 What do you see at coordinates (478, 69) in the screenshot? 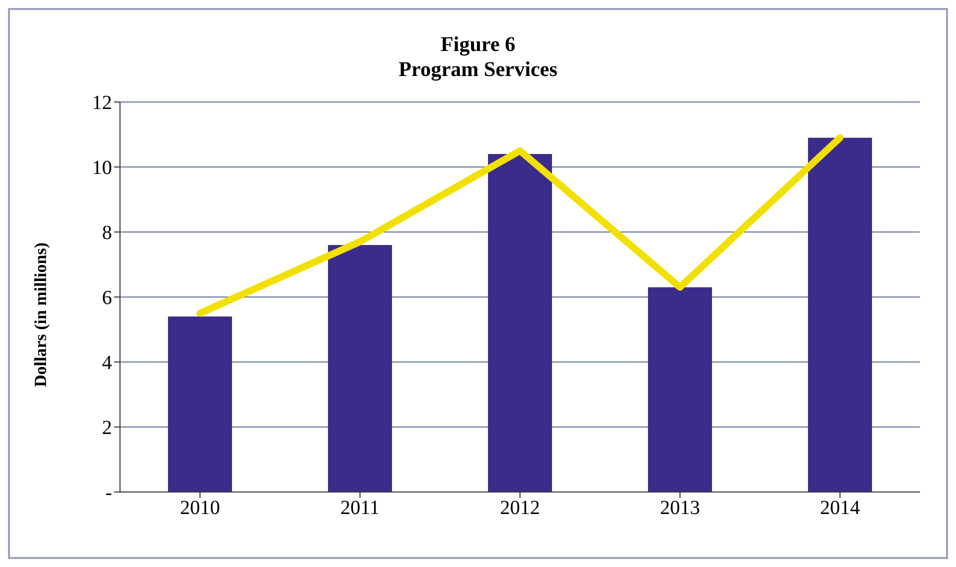
I see `chart-subtitle: Program Services` at bounding box center [478, 69].